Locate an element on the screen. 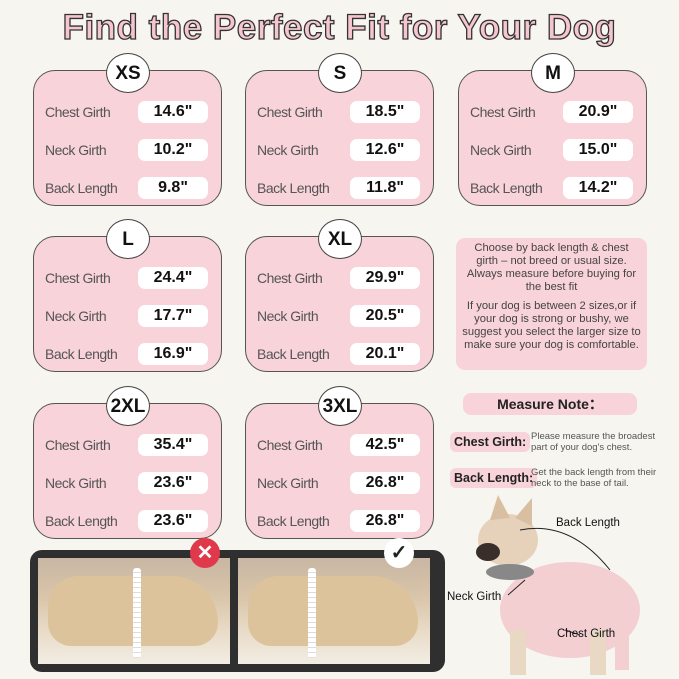 The width and height of the screenshot is (679, 679). measure-row-chest: Chest Girth 20.9" is located at coordinates (555, 112).